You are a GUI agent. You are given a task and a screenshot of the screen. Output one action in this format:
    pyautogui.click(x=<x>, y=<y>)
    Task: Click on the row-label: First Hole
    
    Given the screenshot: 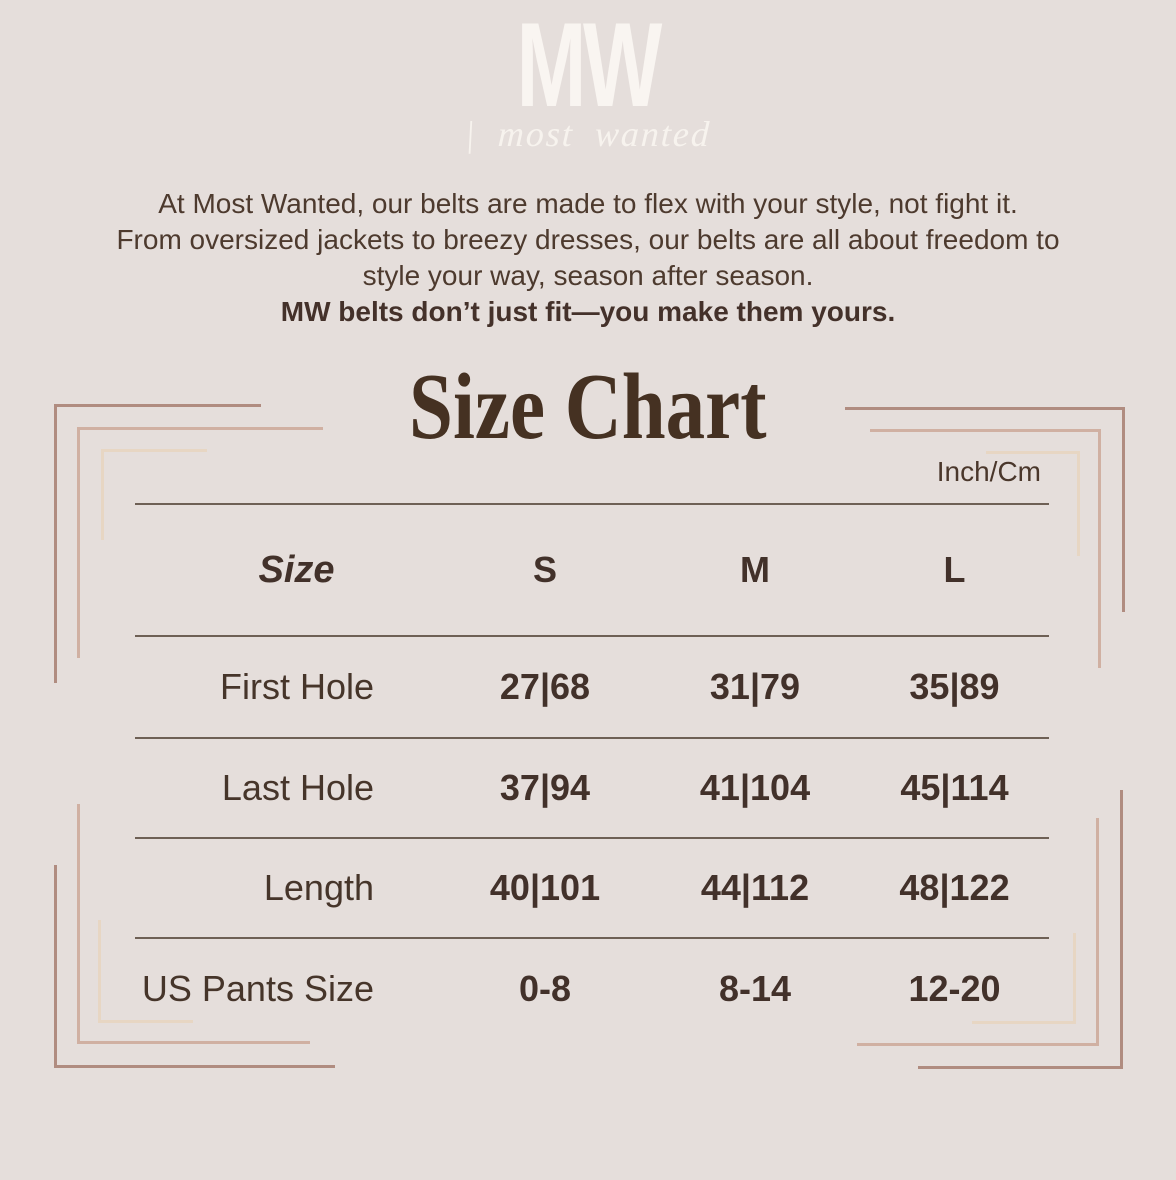 What is the action you would take?
    pyautogui.click(x=296, y=686)
    